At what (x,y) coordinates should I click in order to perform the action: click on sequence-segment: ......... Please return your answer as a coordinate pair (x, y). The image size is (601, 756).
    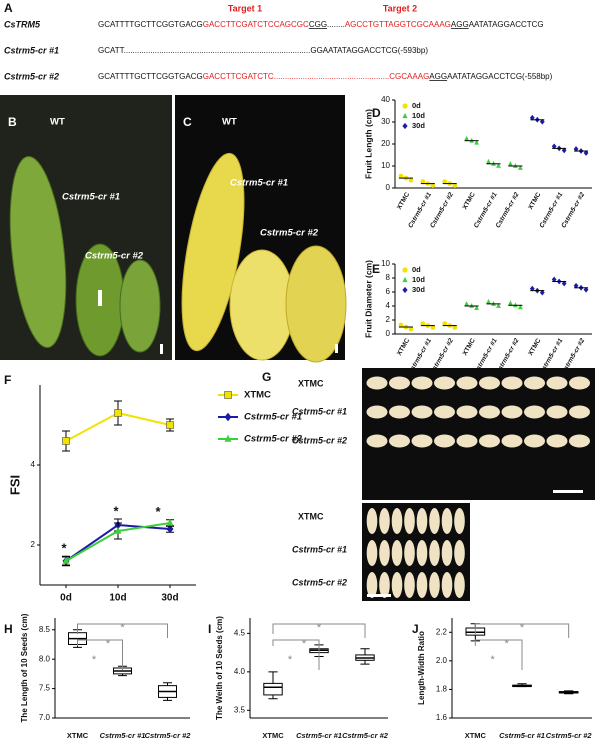
    Looking at the image, I should click on (336, 24).